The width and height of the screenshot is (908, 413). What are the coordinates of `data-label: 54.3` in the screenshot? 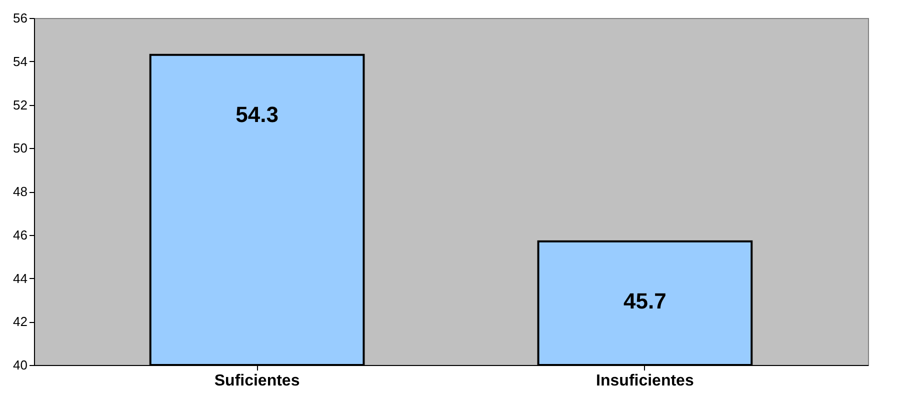 It's located at (257, 114).